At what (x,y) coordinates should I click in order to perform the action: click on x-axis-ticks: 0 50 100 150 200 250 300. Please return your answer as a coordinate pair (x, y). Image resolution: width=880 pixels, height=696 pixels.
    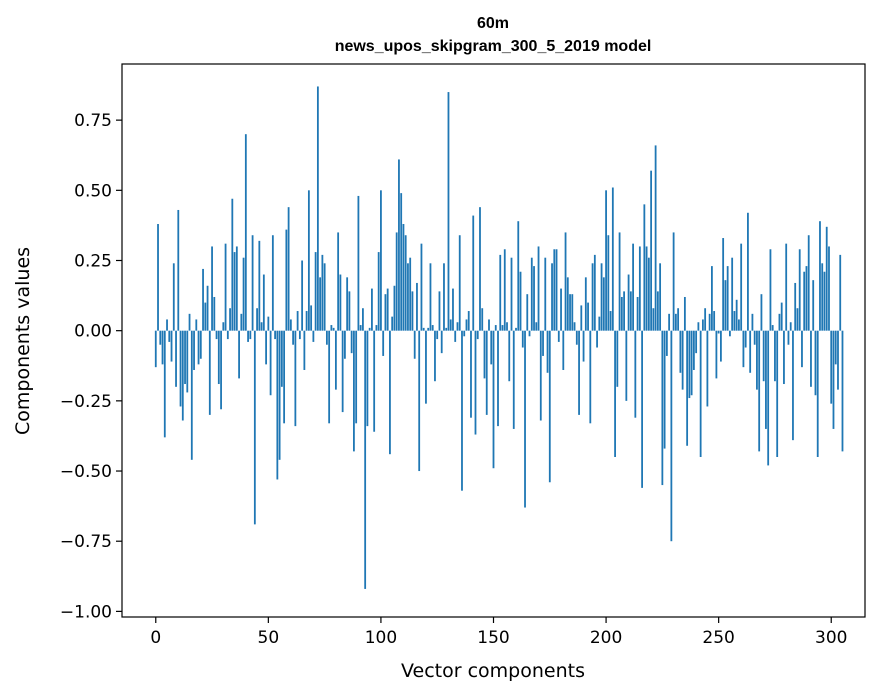
    Looking at the image, I should click on (498, 632).